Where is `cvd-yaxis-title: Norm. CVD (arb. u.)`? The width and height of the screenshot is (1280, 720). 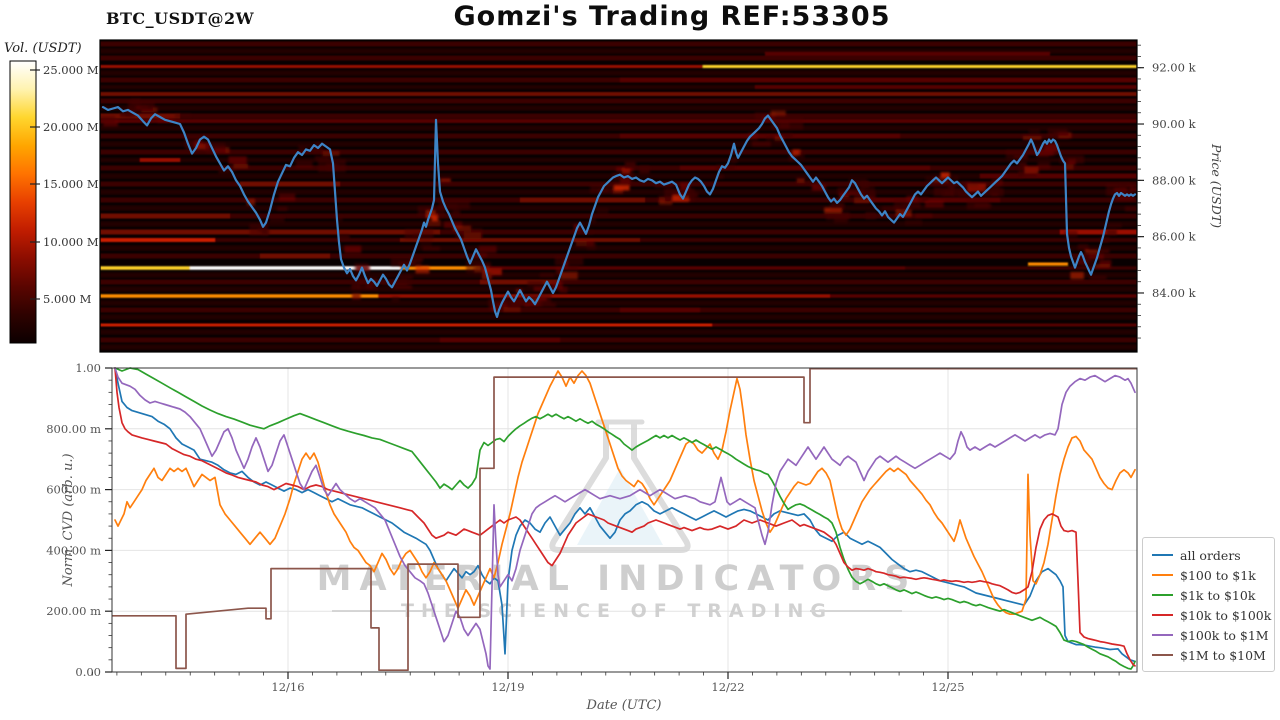
cvd-yaxis-title: Norm. CVD (arb. u.) is located at coordinates (68, 520).